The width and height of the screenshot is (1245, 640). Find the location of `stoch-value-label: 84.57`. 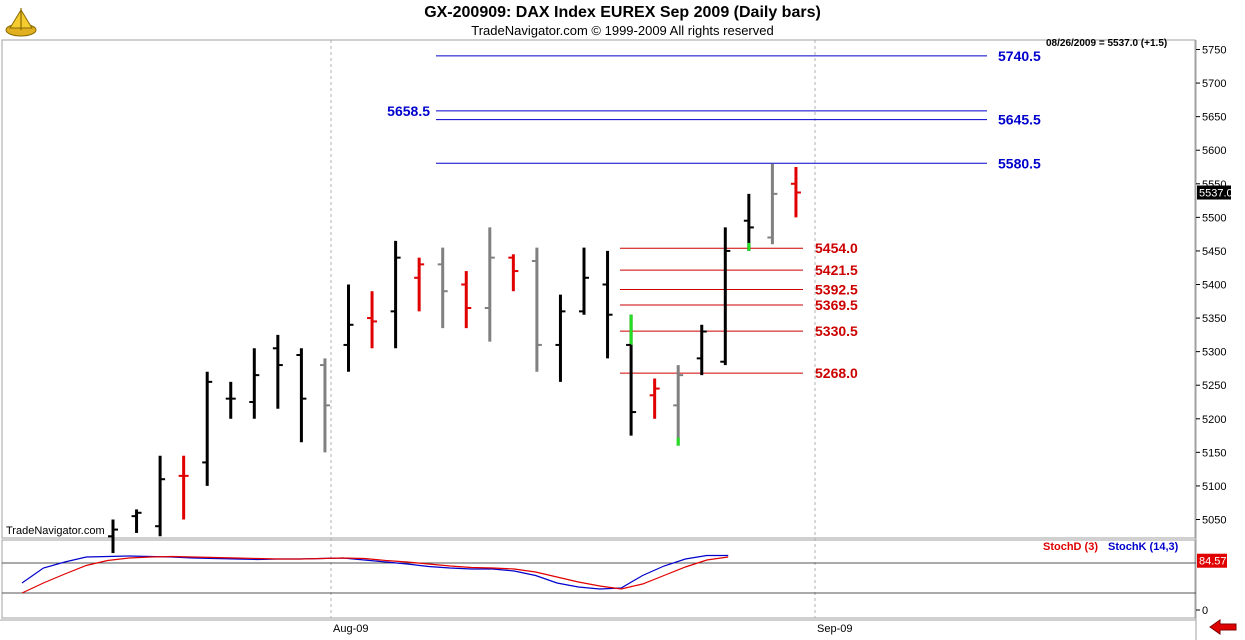

stoch-value-label: 84.57 is located at coordinates (1213, 562).